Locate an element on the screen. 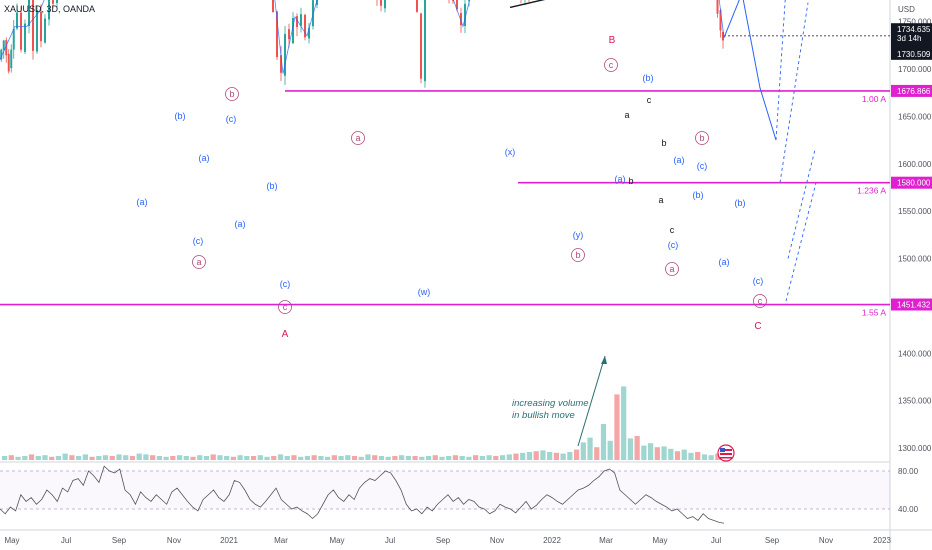 The height and width of the screenshot is (550, 932). y-tick-label: 1350.000 is located at coordinates (915, 401).